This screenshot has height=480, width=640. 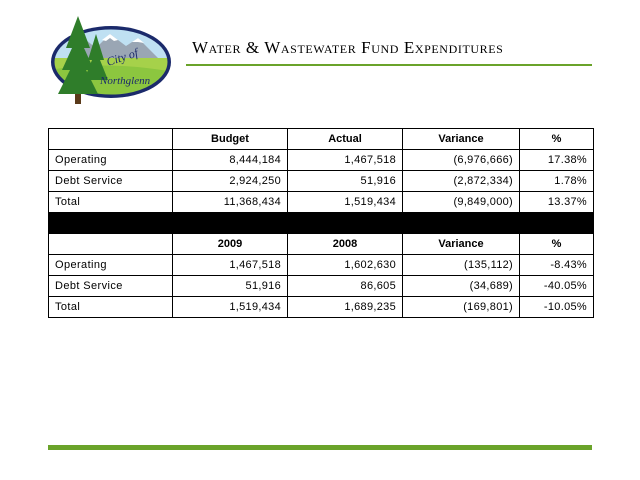 I want to click on cell-value: (169,801), so click(x=461, y=307).